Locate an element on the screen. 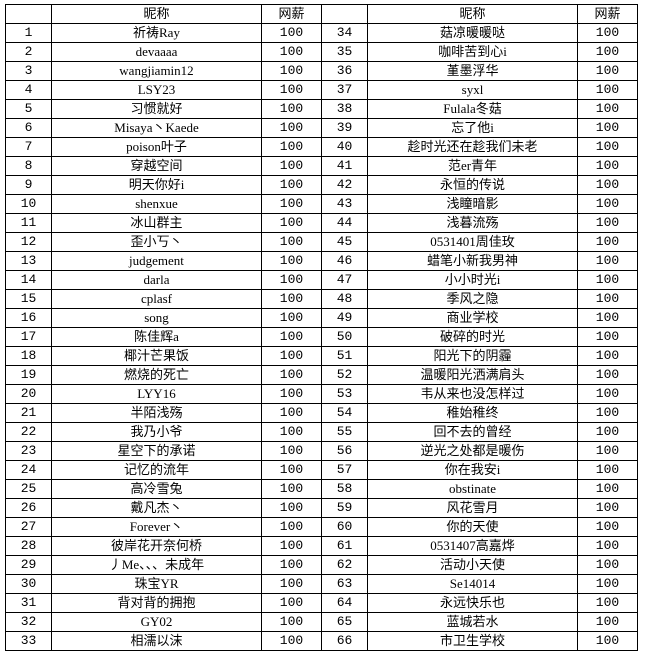 This screenshot has width=655, height=651. table-row: 38 Fulala冬菇 100 is located at coordinates (479, 109).